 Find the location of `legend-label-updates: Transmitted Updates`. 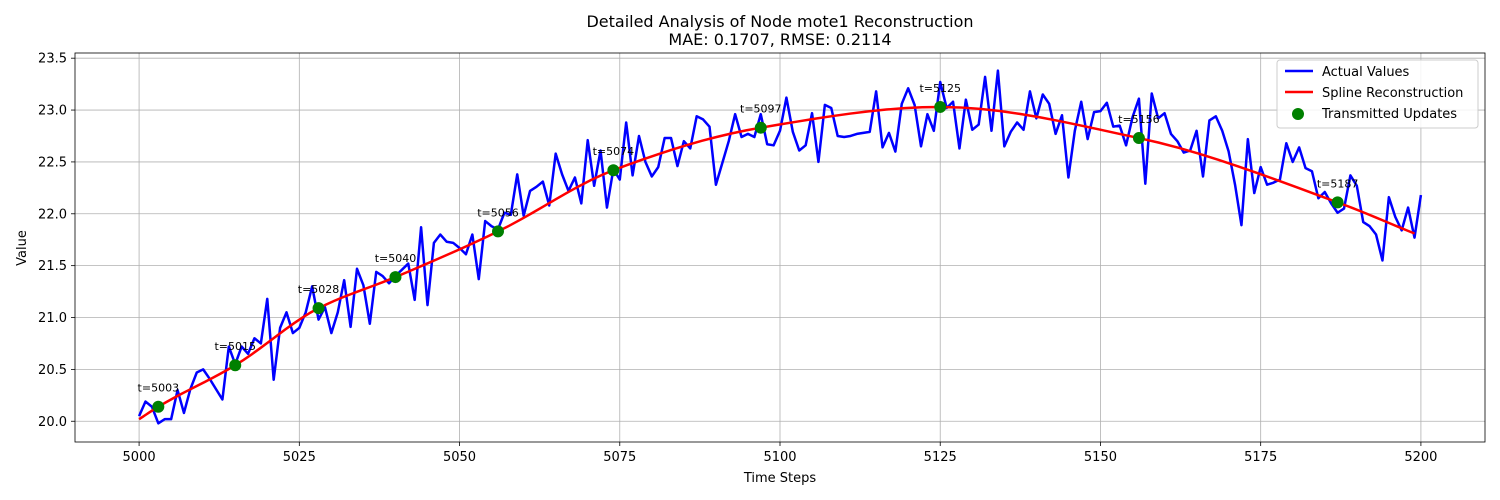

legend-label-updates: Transmitted Updates is located at coordinates (1389, 114).